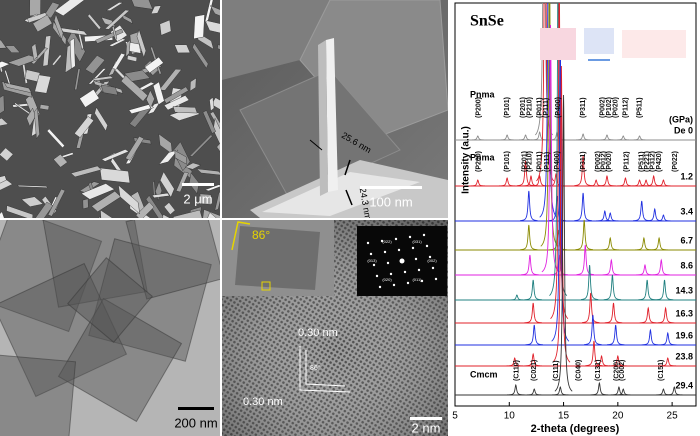  What do you see at coordinates (652, 161) in the screenshot?
I see `peak-label: (P312)` at bounding box center [652, 161].